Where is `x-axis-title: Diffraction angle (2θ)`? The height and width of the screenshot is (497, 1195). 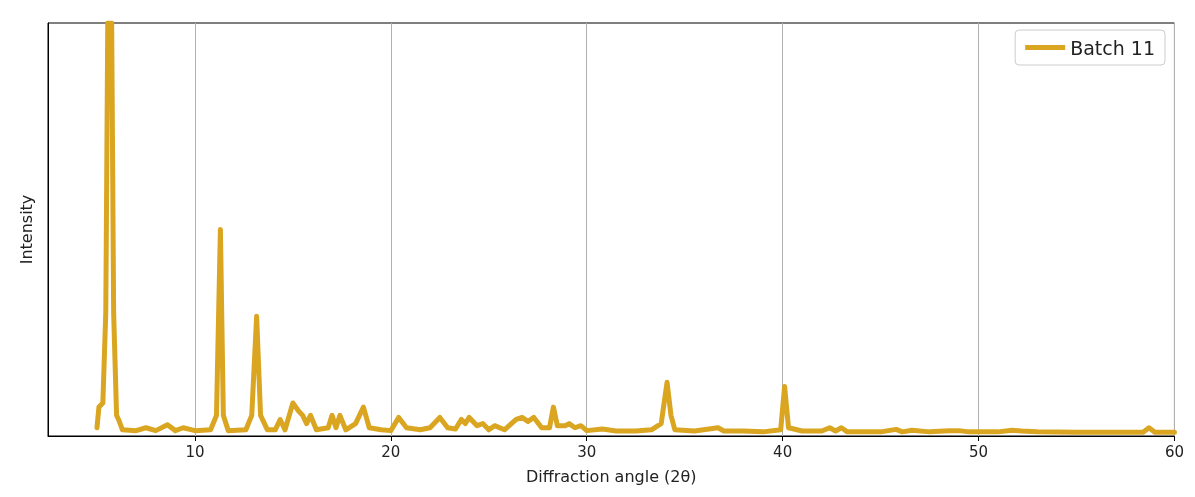 x-axis-title: Diffraction angle (2θ) is located at coordinates (611, 476).